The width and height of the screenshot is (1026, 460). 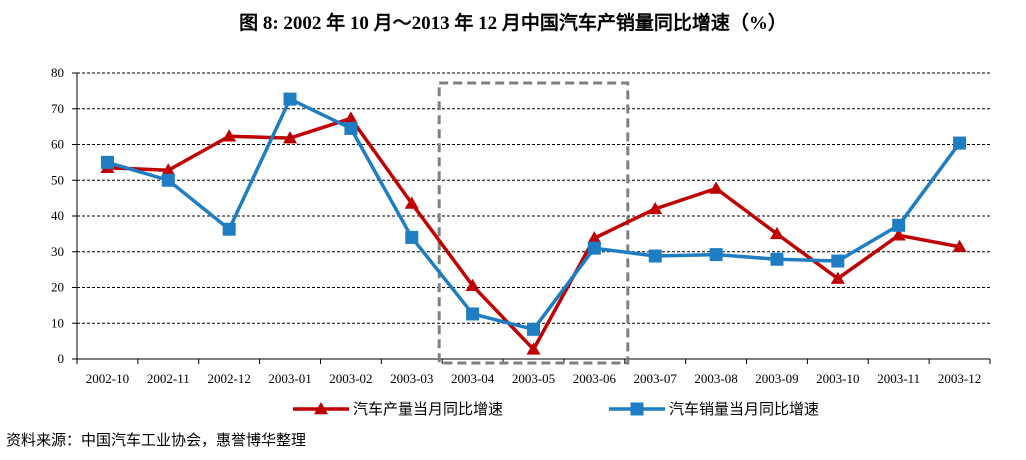 I want to click on highlight-box, so click(x=533, y=223).